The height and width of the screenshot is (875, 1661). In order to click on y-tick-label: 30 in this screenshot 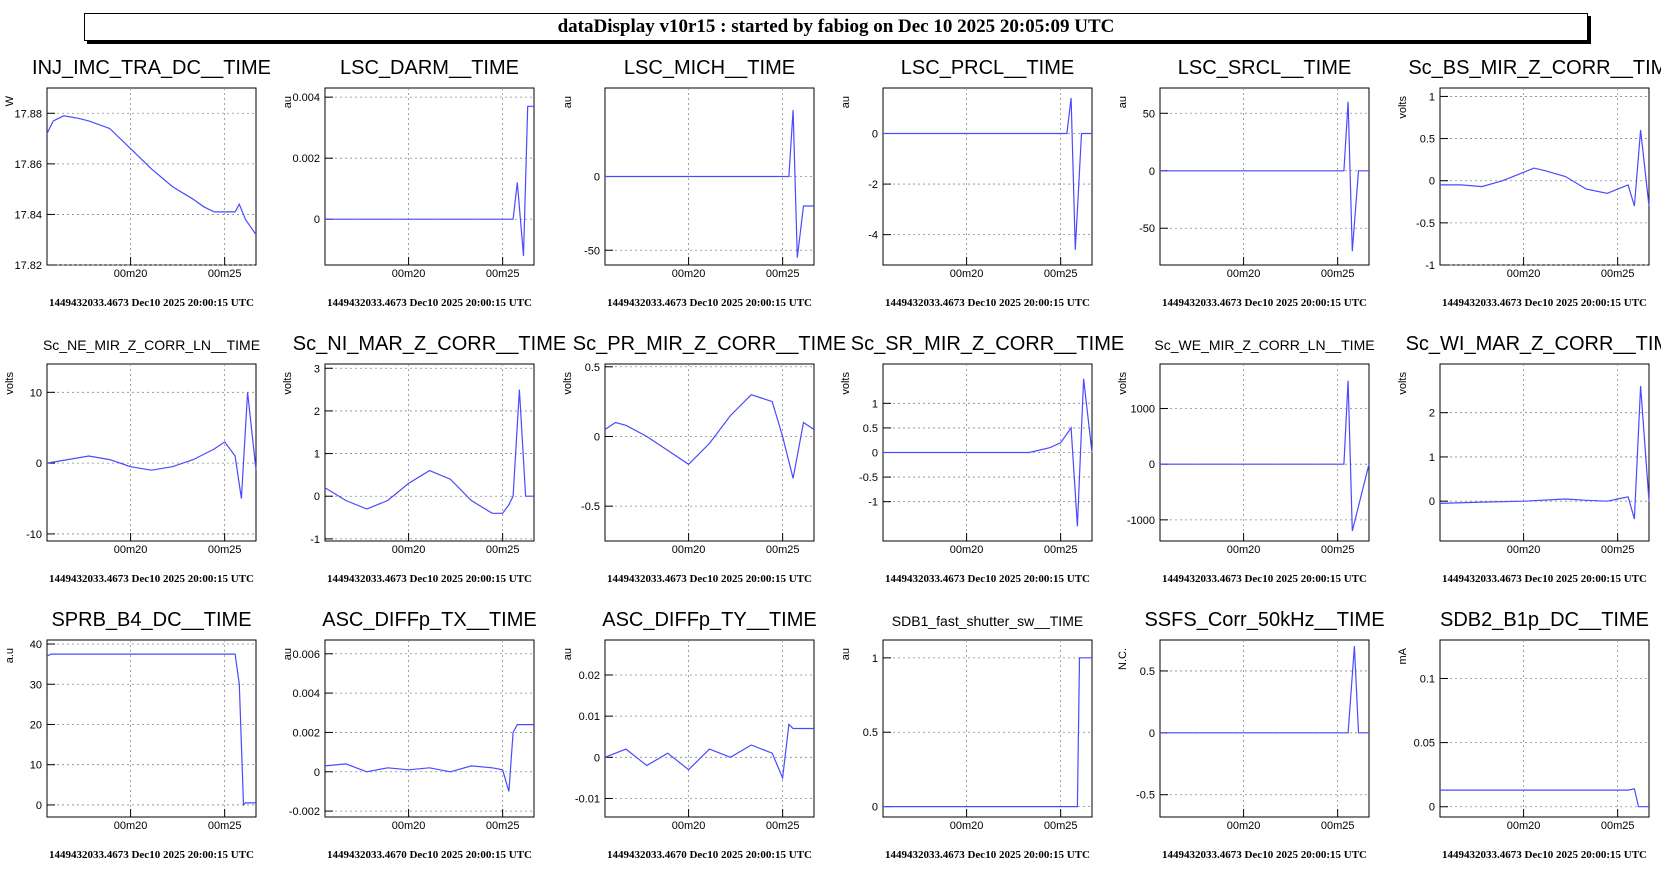, I will do `click(36, 685)`.